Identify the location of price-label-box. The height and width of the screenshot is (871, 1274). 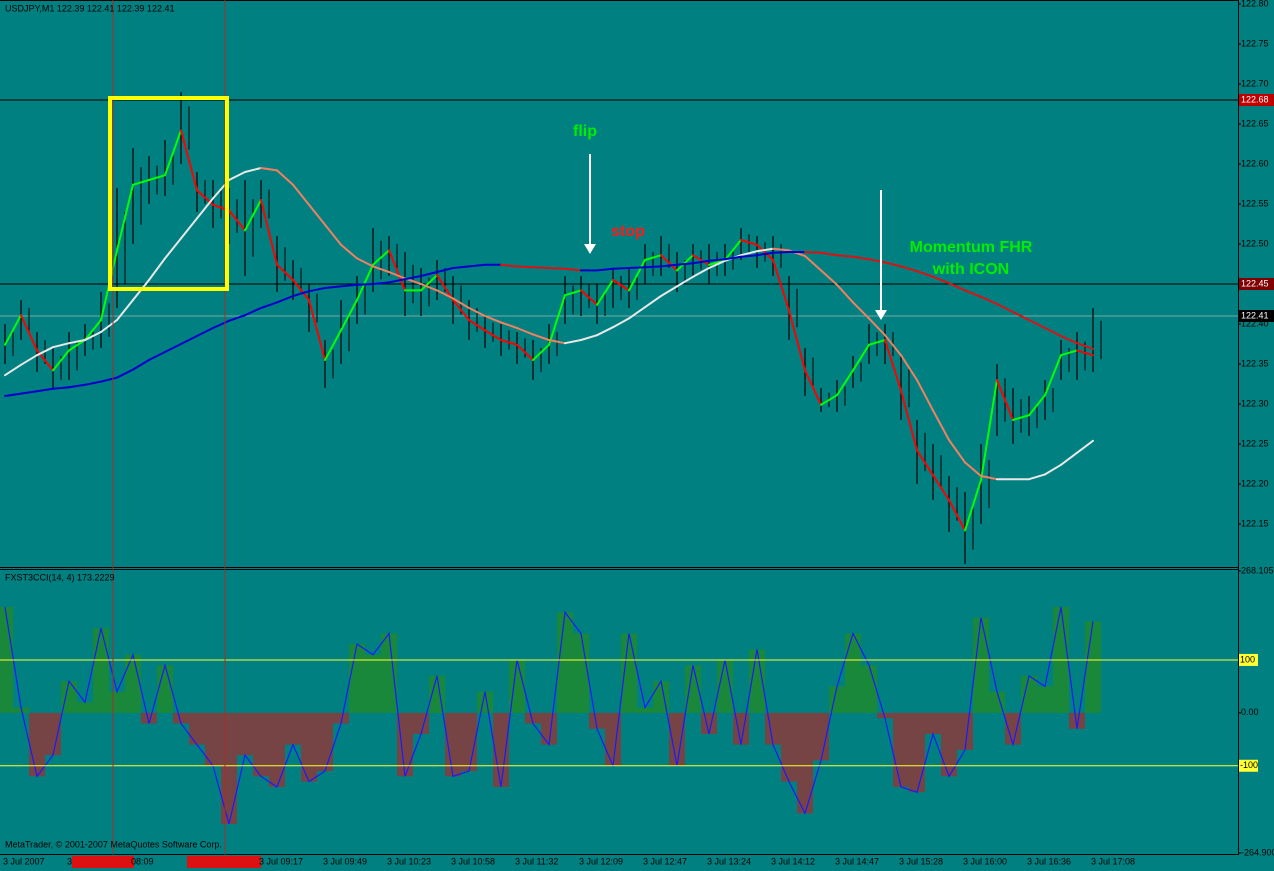
(1256, 316).